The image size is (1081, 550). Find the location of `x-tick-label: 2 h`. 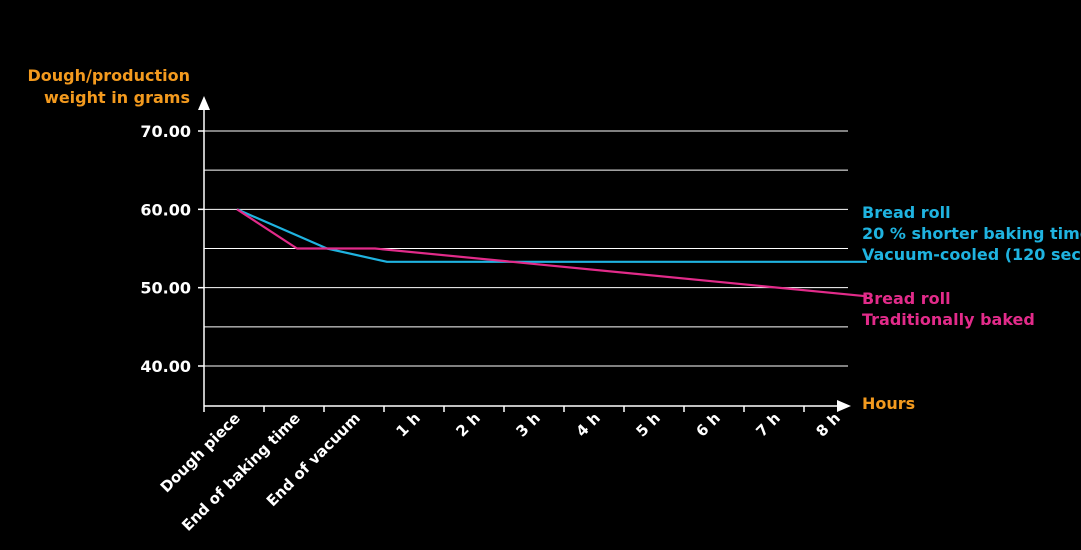

x-tick-label: 2 h is located at coordinates (467, 424).